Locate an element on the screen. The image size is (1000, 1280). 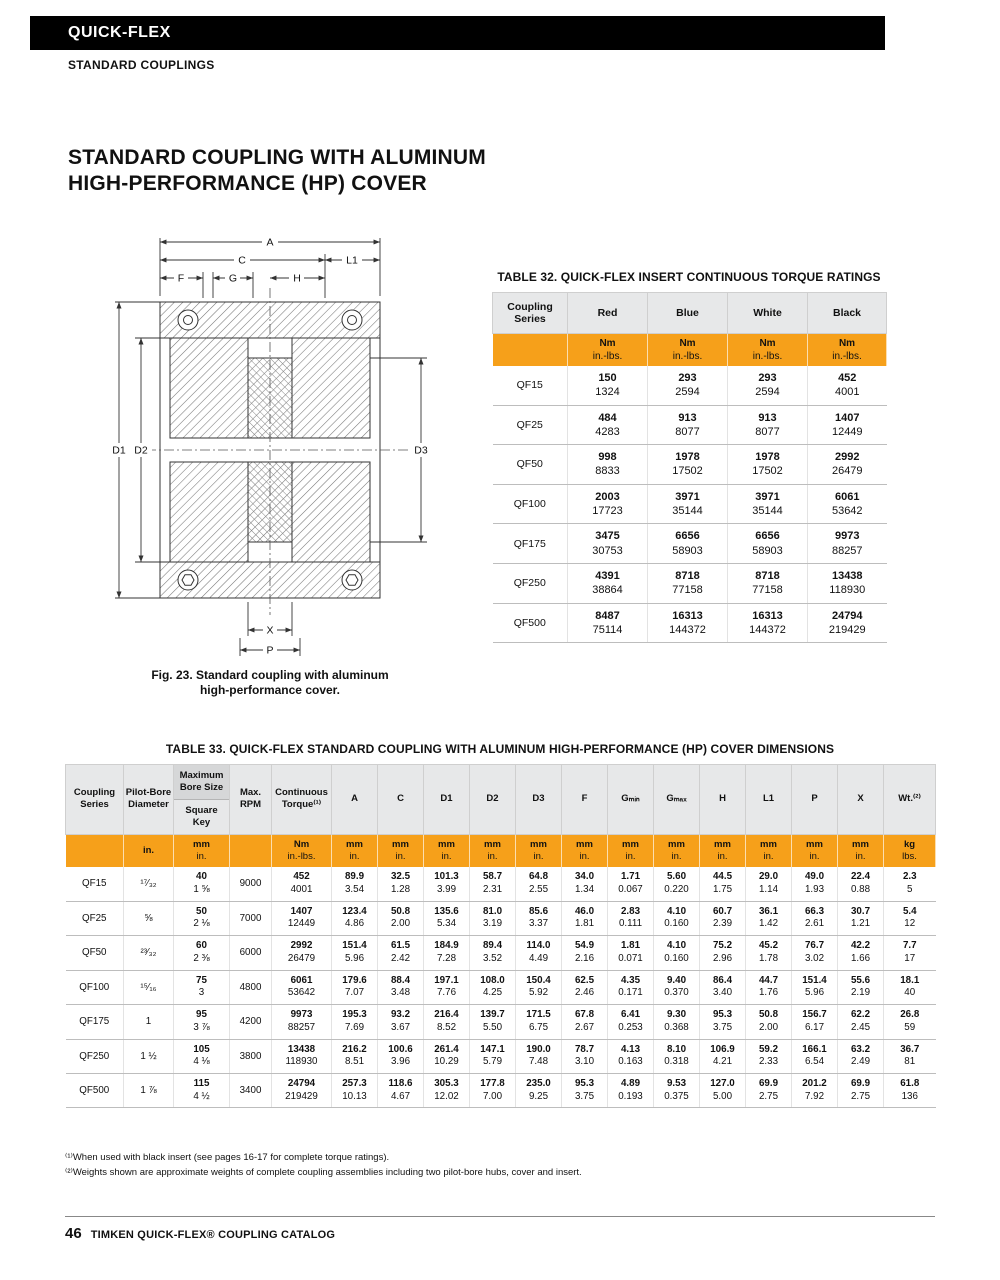
dimension-cell: 36.1 1.42 is located at coordinates (768, 919).